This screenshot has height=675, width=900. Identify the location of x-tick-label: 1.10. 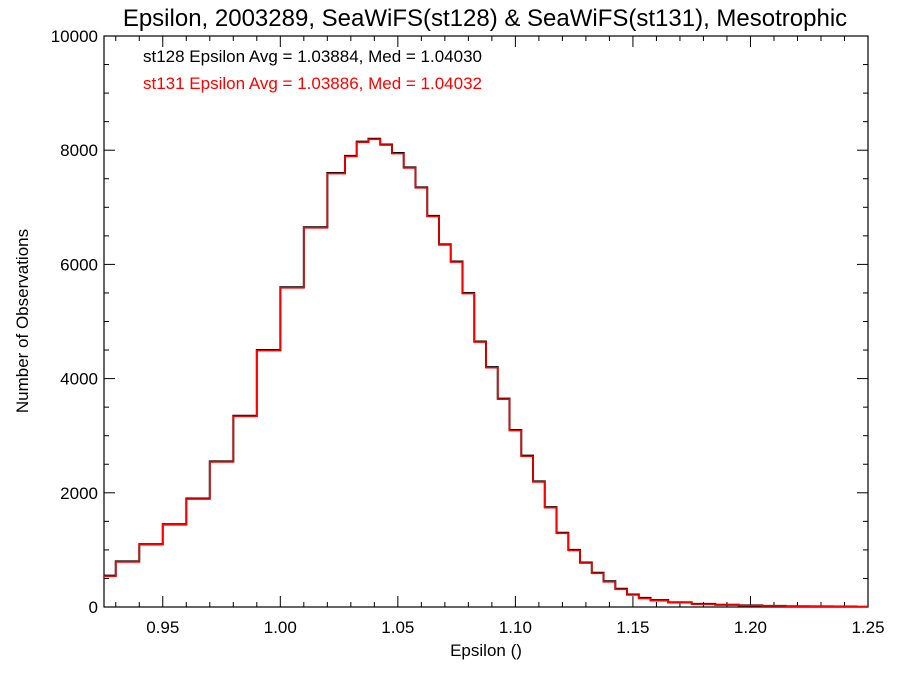
(515, 627).